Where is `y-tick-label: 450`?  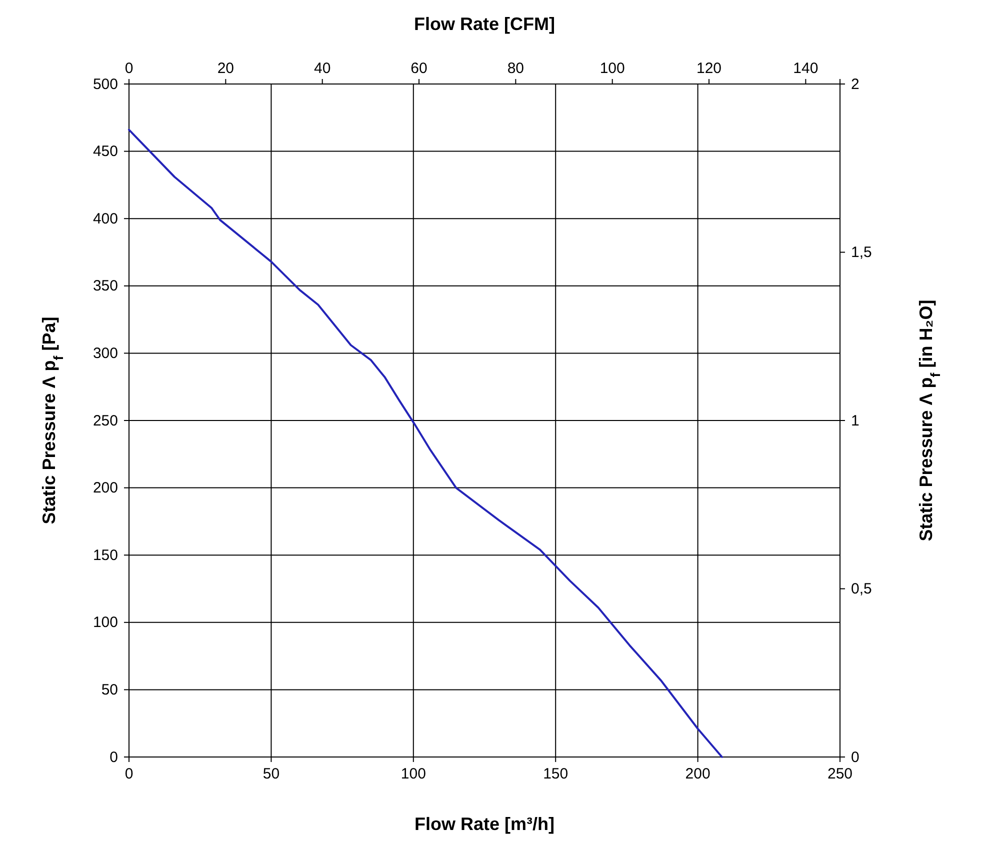
y-tick-label: 450 is located at coordinates (105, 151).